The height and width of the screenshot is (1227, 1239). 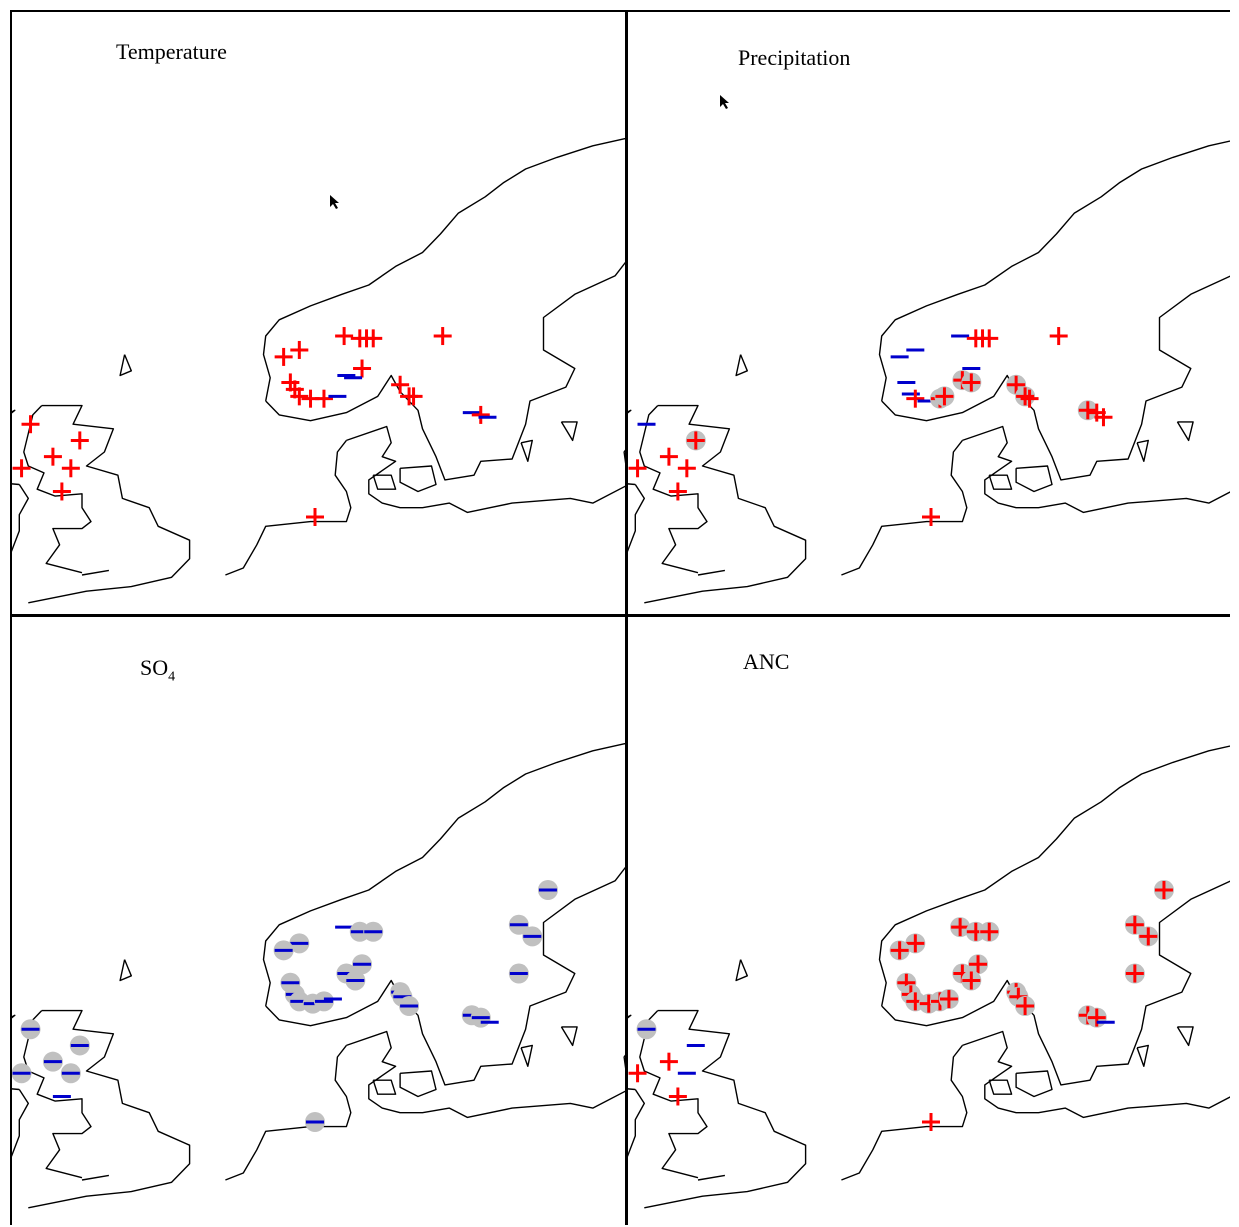 I want to click on panel-title: SO4, so click(x=158, y=670).